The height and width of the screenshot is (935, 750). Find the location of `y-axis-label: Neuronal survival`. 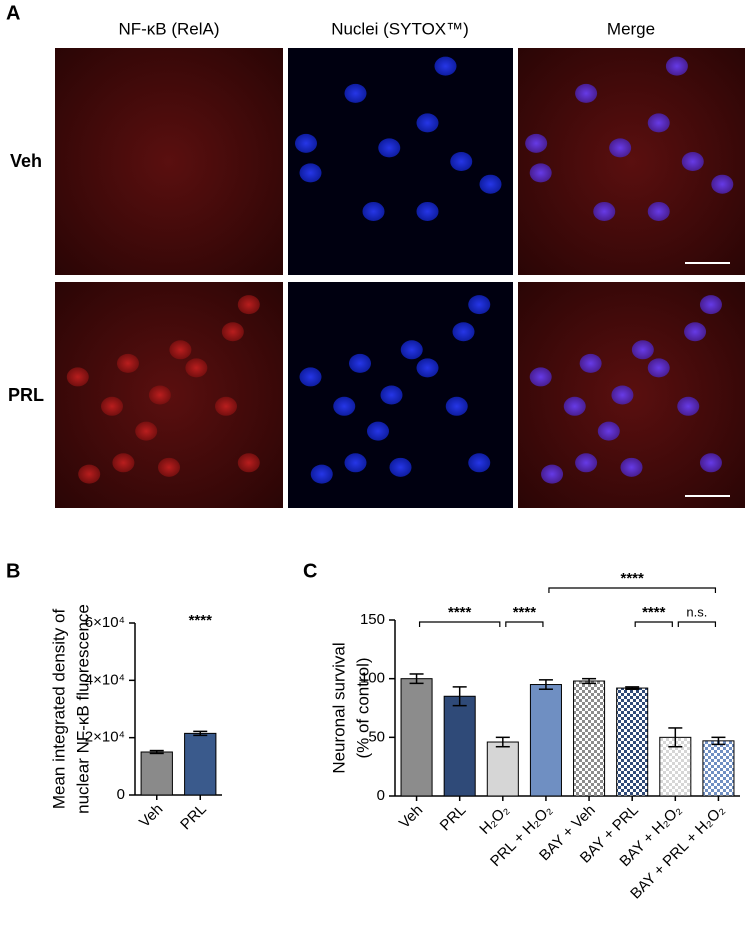

y-axis-label: Neuronal survival is located at coordinates (338, 707).